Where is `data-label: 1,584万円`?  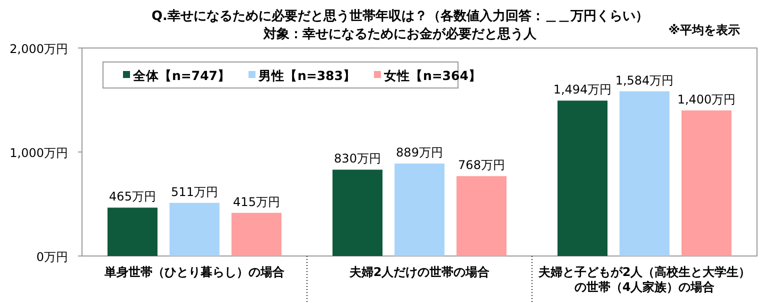 data-label: 1,584万円 is located at coordinates (644, 80).